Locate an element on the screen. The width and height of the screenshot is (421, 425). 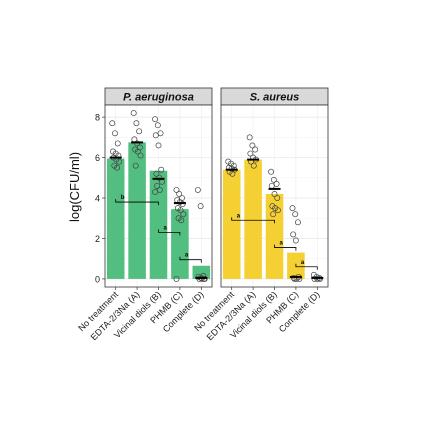
y-tick-label: 2 is located at coordinates (97, 239).